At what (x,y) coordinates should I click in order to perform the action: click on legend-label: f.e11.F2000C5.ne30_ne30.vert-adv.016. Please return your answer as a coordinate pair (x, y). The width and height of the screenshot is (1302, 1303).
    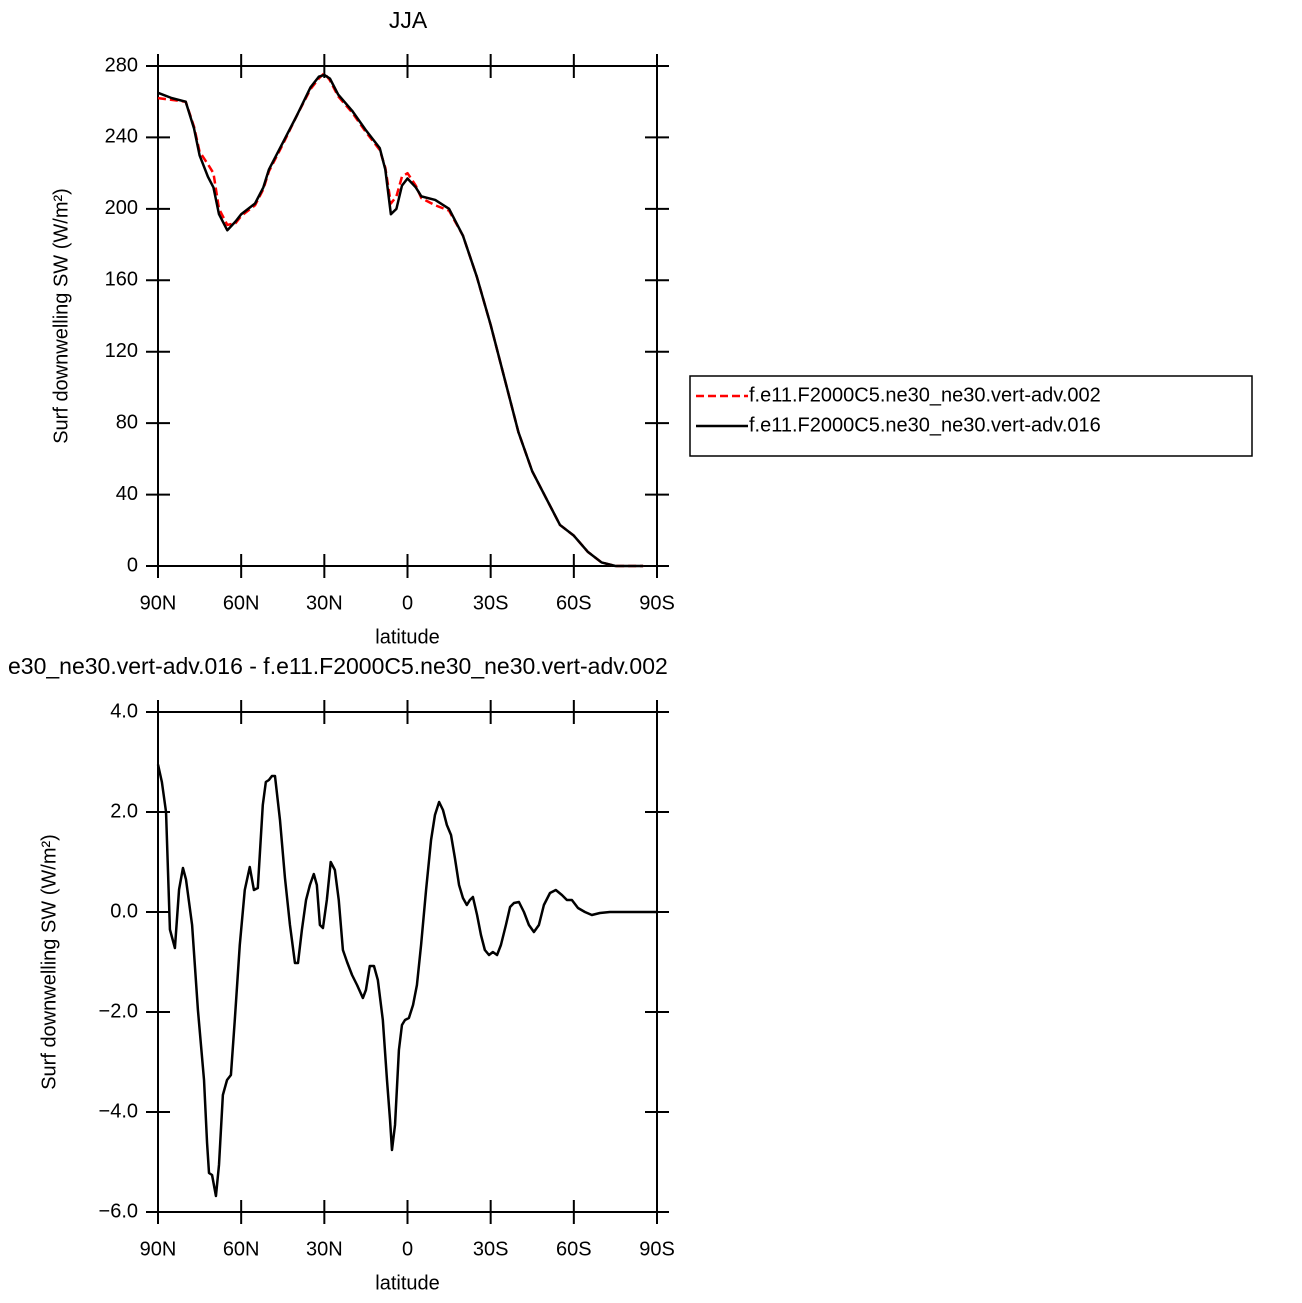
    Looking at the image, I should click on (925, 425).